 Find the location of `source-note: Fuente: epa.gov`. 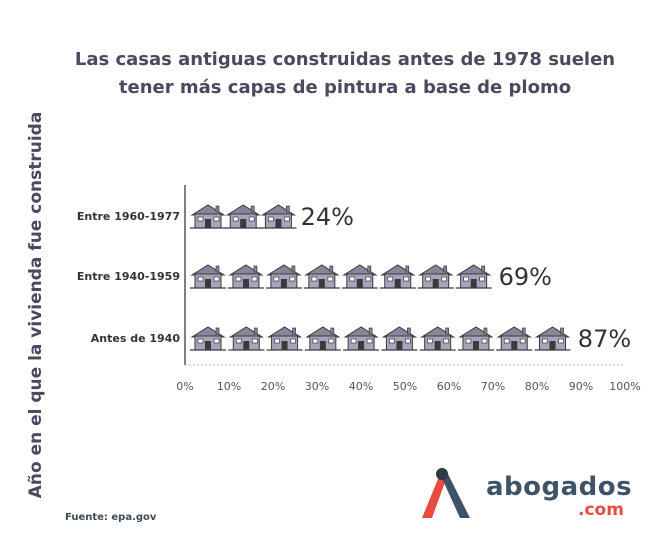

source-note: Fuente: epa.gov is located at coordinates (111, 517).